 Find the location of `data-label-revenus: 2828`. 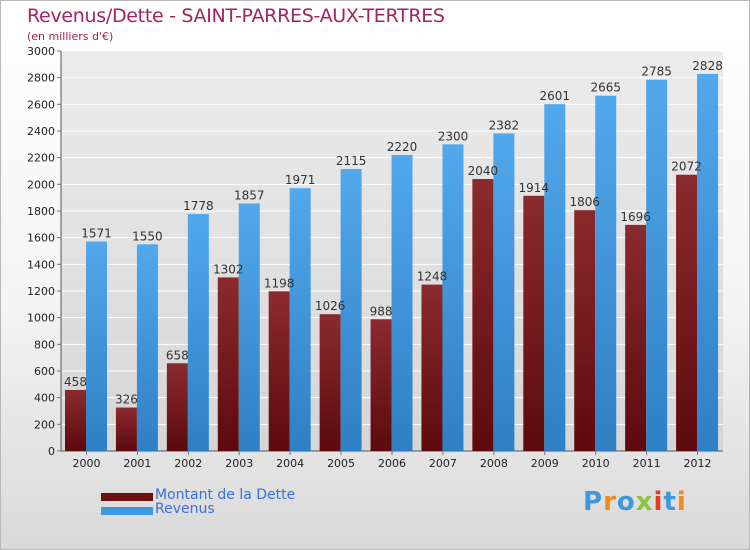

data-label-revenus: 2828 is located at coordinates (707, 66).